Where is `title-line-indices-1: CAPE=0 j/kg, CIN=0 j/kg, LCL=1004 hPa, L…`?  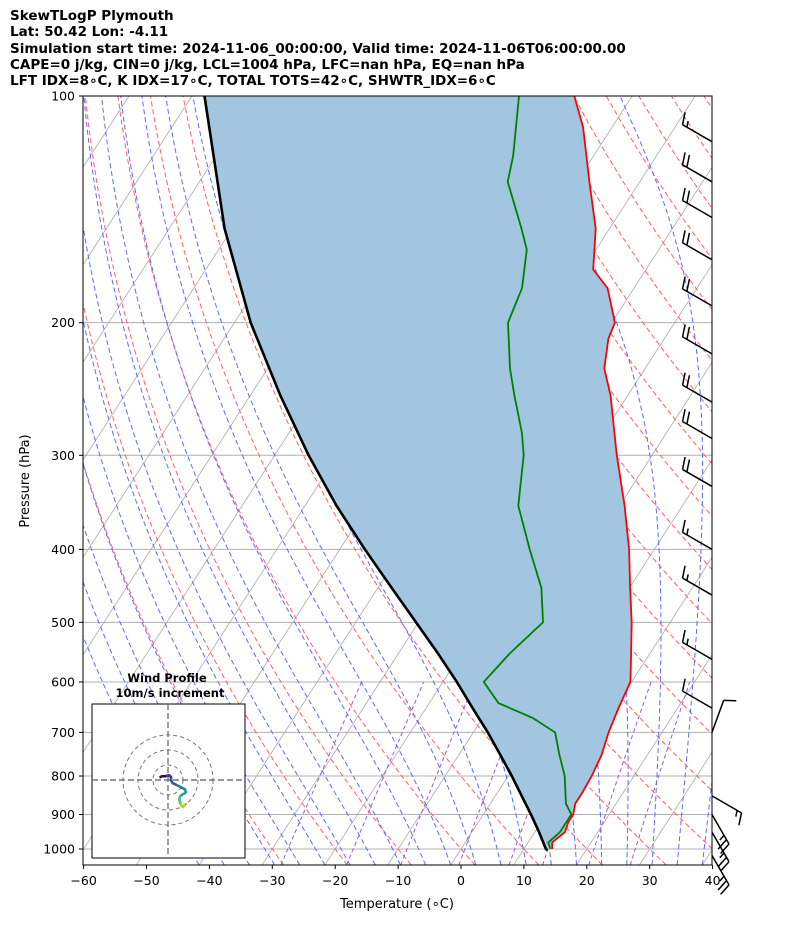 title-line-indices-1: CAPE=0 j/kg, CIN=0 j/kg, LCL=1004 hPa, L… is located at coordinates (267, 64).